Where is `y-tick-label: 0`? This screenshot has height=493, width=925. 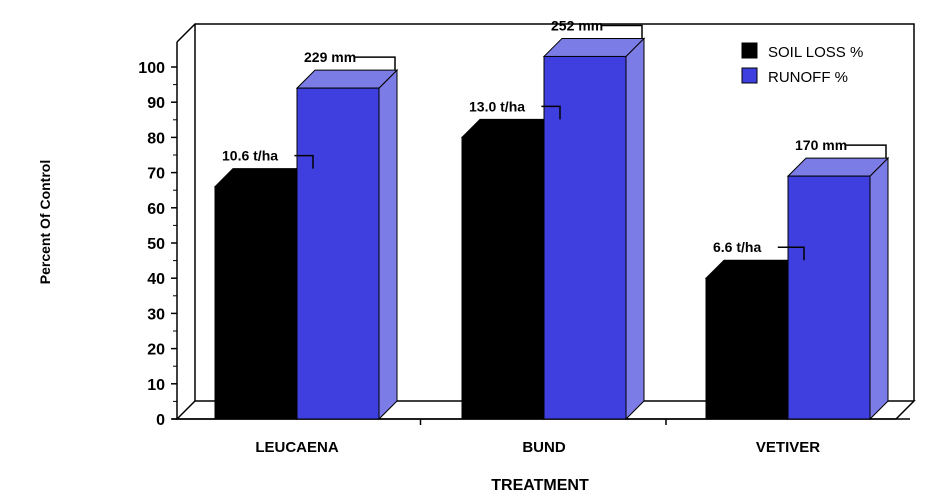 y-tick-label: 0 is located at coordinates (160, 420).